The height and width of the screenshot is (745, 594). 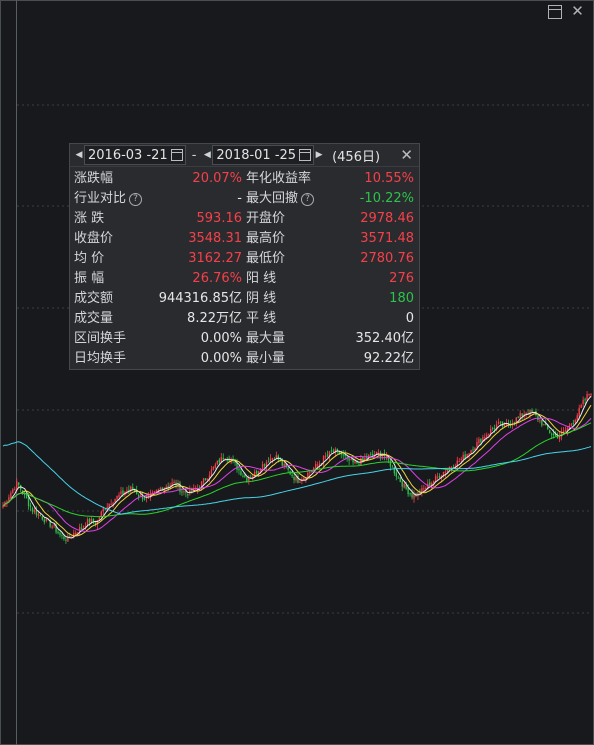 What do you see at coordinates (319, 155) in the screenshot?
I see `end-next-arrow-icon: ▶` at bounding box center [319, 155].